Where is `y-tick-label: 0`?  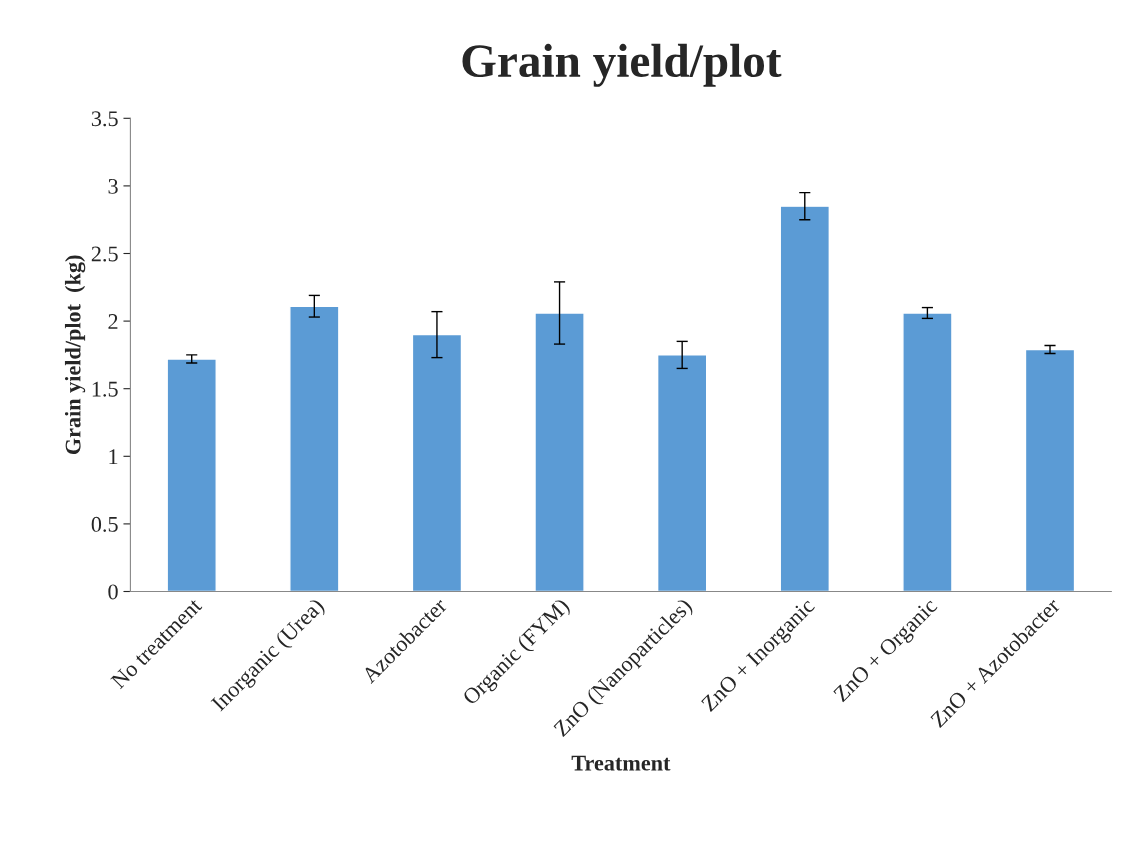 y-tick-label: 0 is located at coordinates (113, 592).